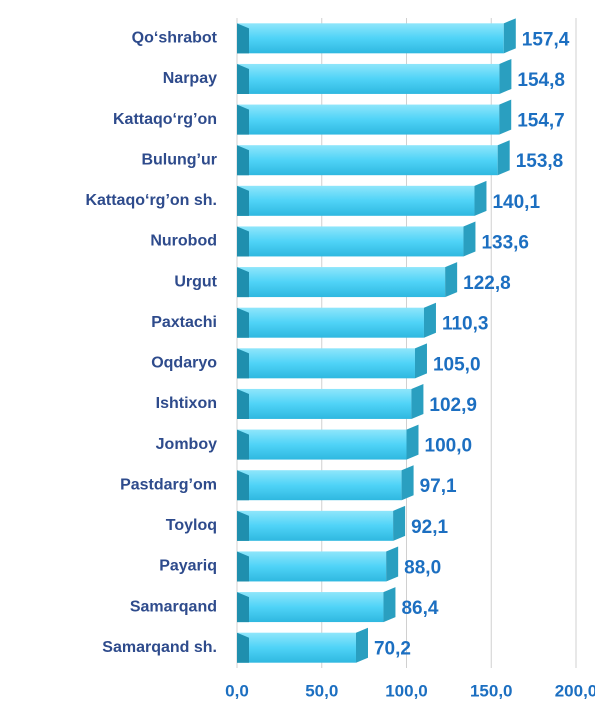 This screenshot has width=595, height=710. Describe the element at coordinates (438, 486) in the screenshot. I see `value-label: 97,1` at that location.